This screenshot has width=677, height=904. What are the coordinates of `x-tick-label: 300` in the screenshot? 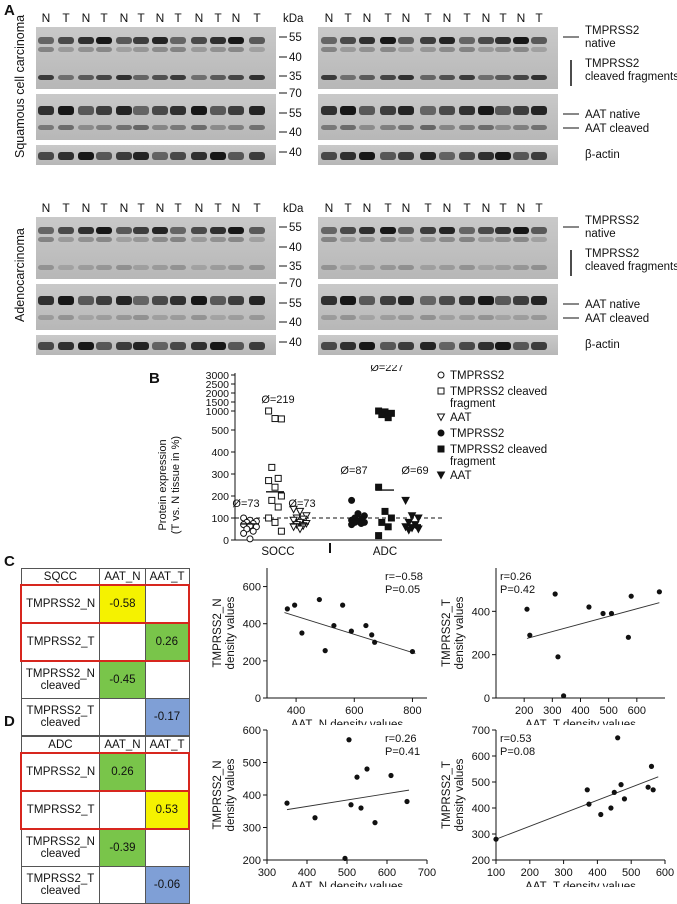 It's located at (267, 873).